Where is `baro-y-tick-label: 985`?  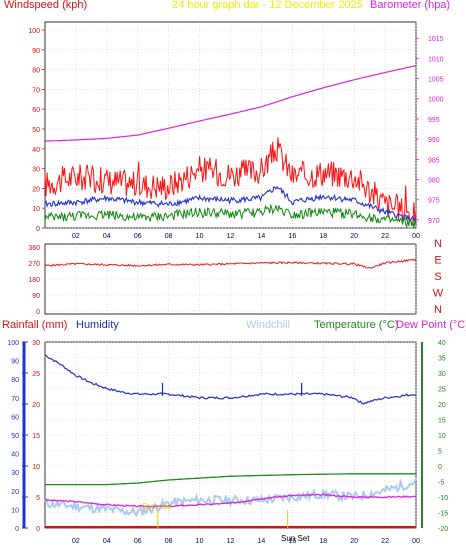
baro-y-tick-label: 985 is located at coordinates (434, 160).